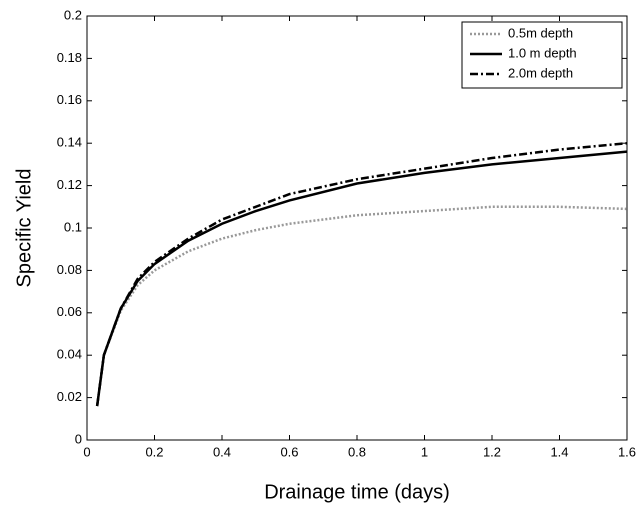 The height and width of the screenshot is (505, 640). I want to click on y-tick-label: 0.14, so click(69, 142).